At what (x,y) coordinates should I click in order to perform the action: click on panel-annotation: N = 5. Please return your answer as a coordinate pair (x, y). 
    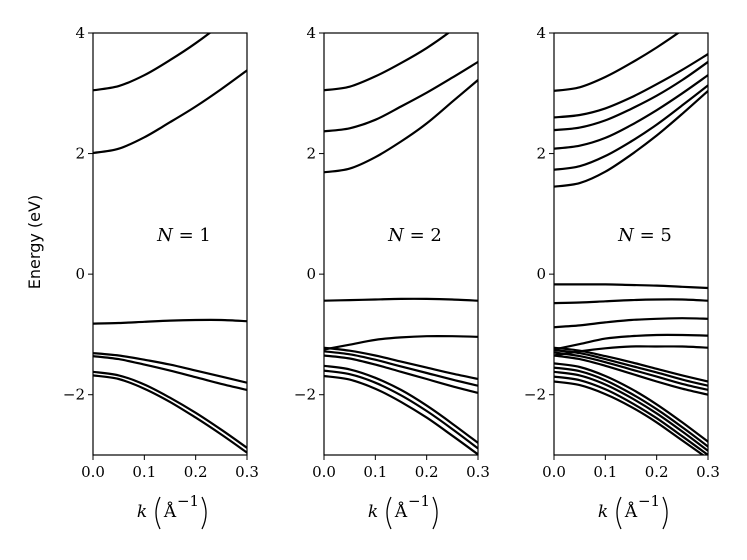
    Looking at the image, I should click on (644, 235).